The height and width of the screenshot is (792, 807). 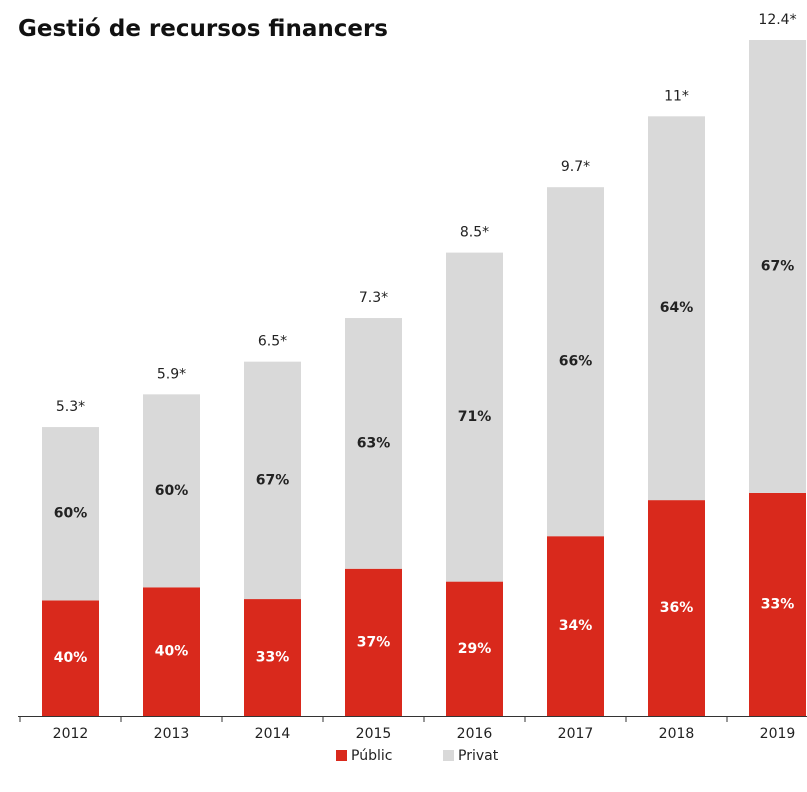 I want to click on total-label: 5.9*, so click(x=171, y=374).